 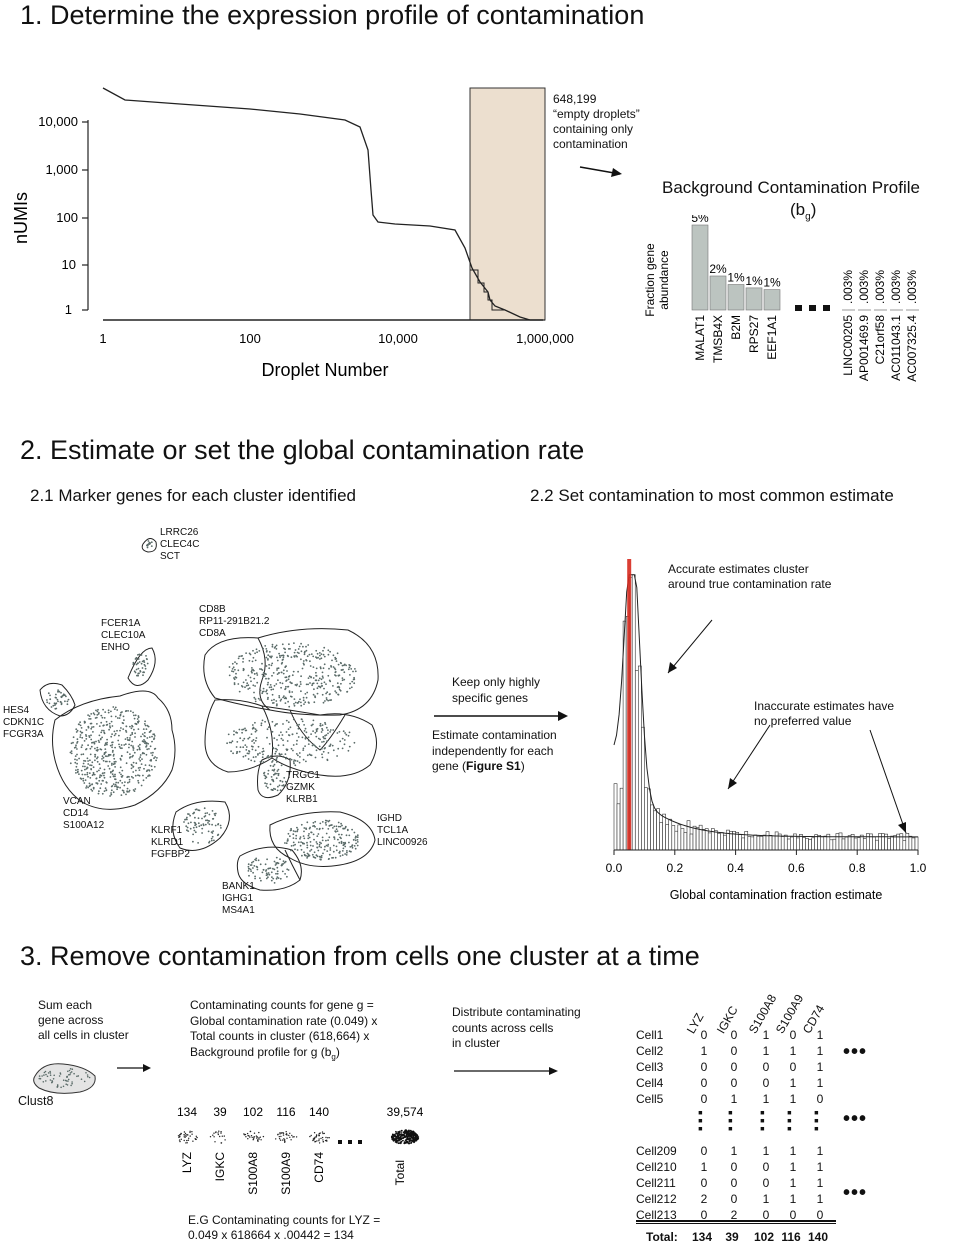 What do you see at coordinates (762, 1120) in the screenshot?
I see `column-ellipsis: ▪ ▪ ▪` at bounding box center [762, 1120].